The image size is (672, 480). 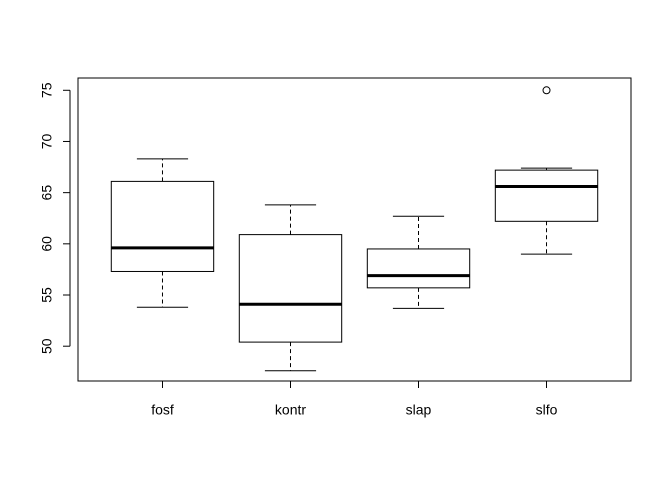 I want to click on y-tick-label: 55, so click(x=47, y=295).